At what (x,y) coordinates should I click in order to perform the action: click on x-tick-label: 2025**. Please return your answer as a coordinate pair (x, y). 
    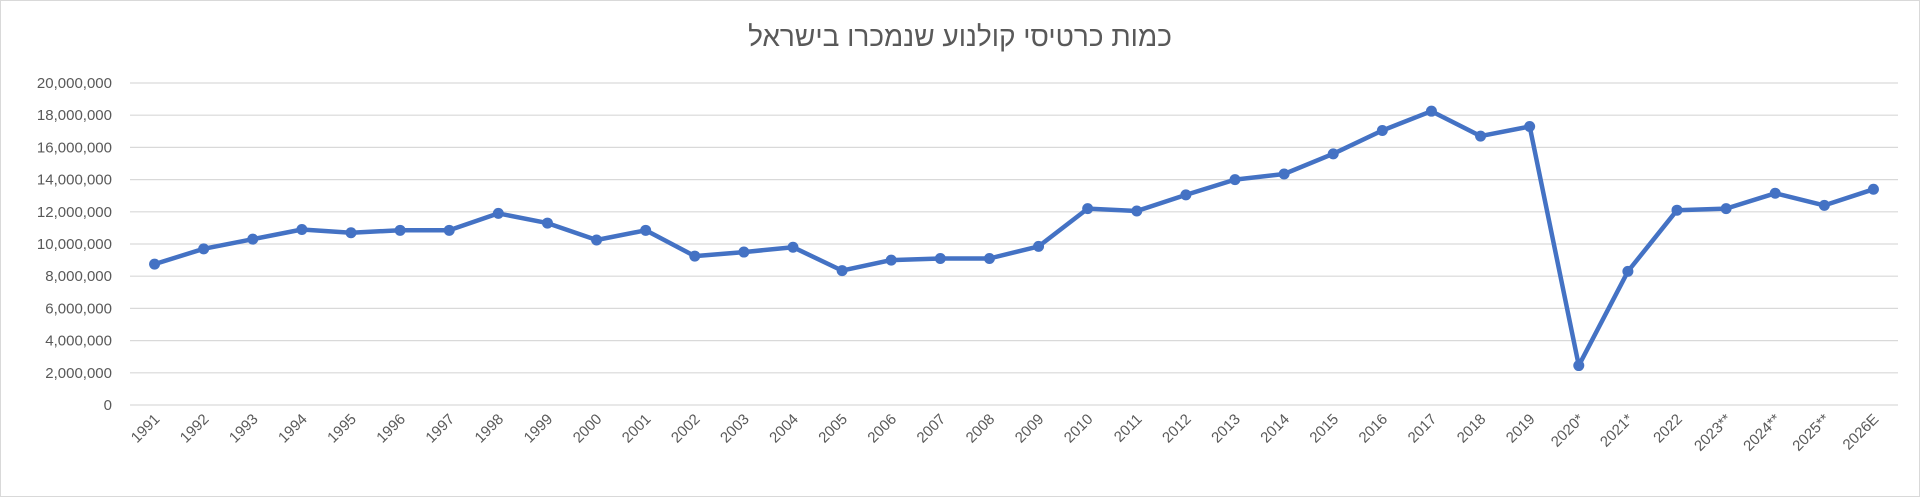
    Looking at the image, I should click on (1811, 433).